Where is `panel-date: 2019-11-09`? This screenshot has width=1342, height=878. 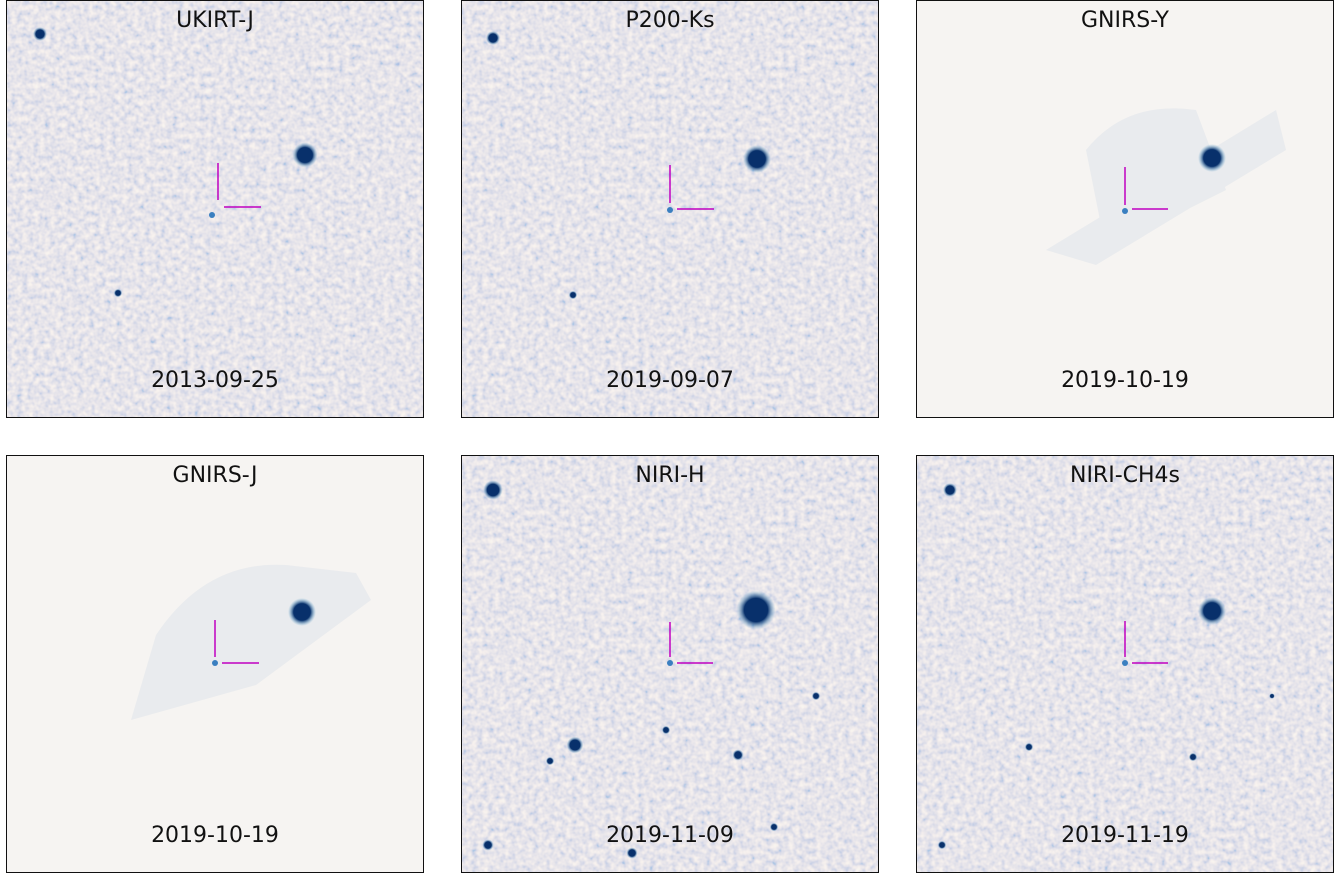 panel-date: 2019-11-09 is located at coordinates (670, 835).